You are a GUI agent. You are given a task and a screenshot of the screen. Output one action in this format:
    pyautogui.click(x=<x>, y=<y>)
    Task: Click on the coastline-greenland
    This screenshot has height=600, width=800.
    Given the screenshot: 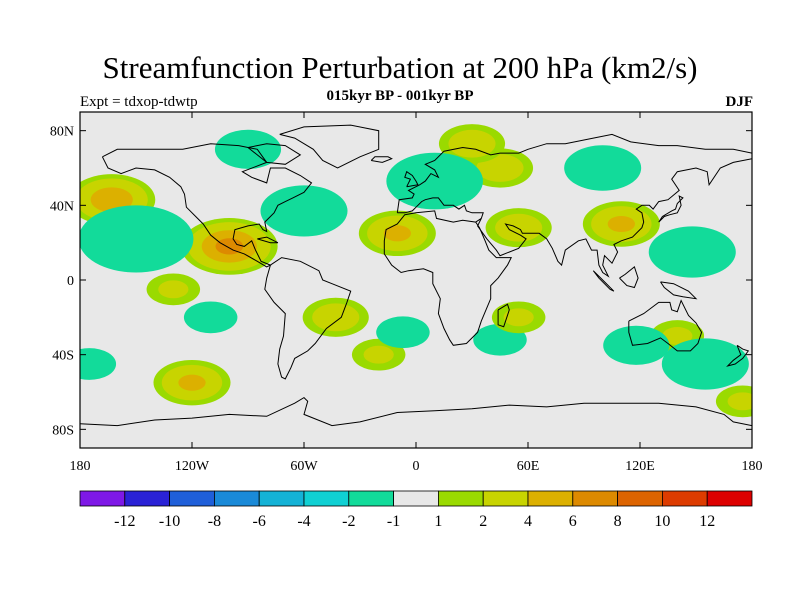 What is the action you would take?
    pyautogui.click(x=329, y=146)
    